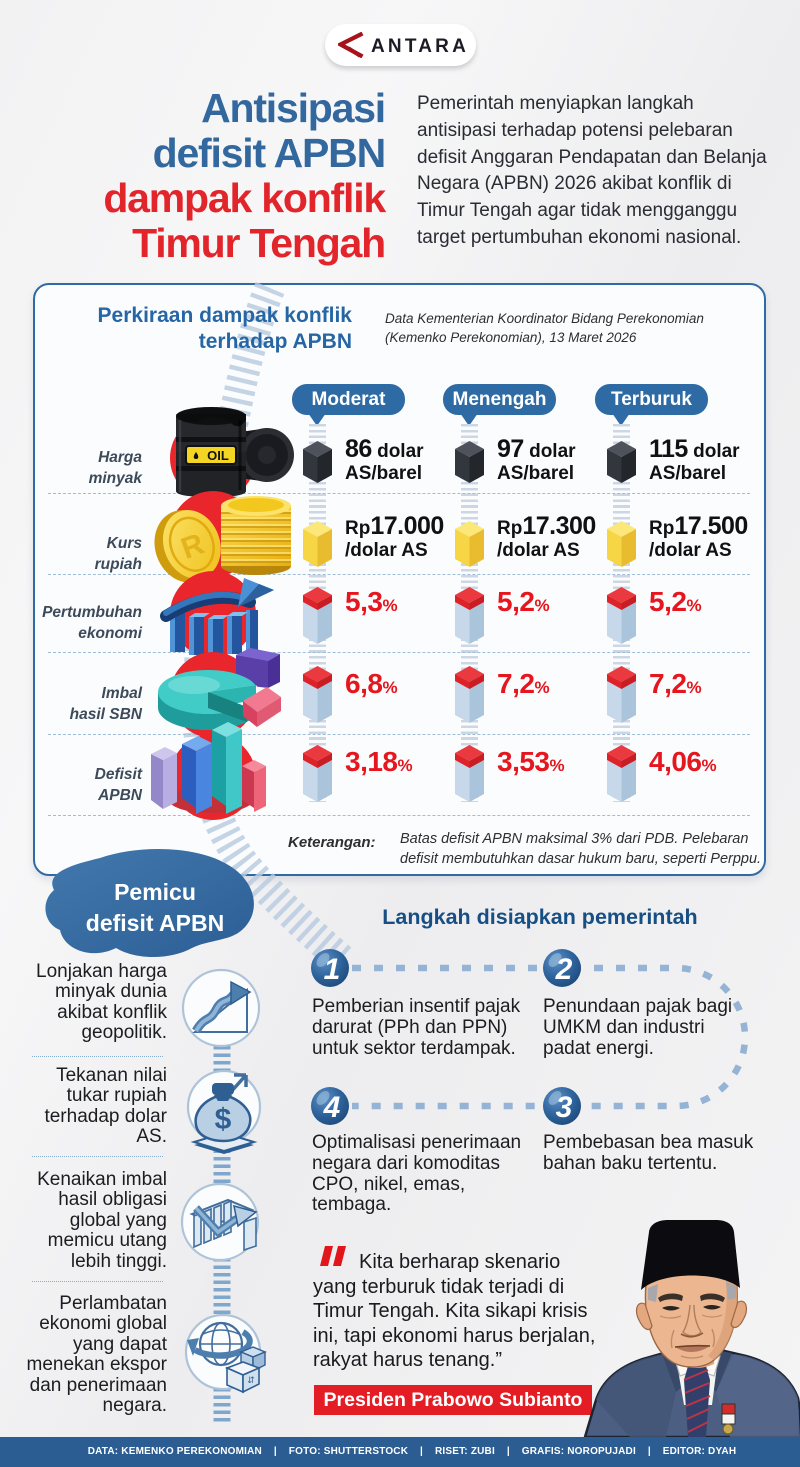  What do you see at coordinates (332, 969) in the screenshot?
I see `svg-text: 1` at bounding box center [332, 969].